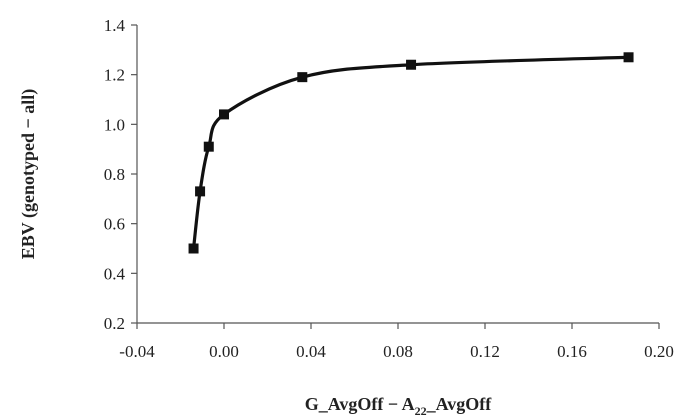 The height and width of the screenshot is (419, 684). What do you see at coordinates (421, 411) in the screenshot?
I see `x-axis-title-subscript: 22` at bounding box center [421, 411].